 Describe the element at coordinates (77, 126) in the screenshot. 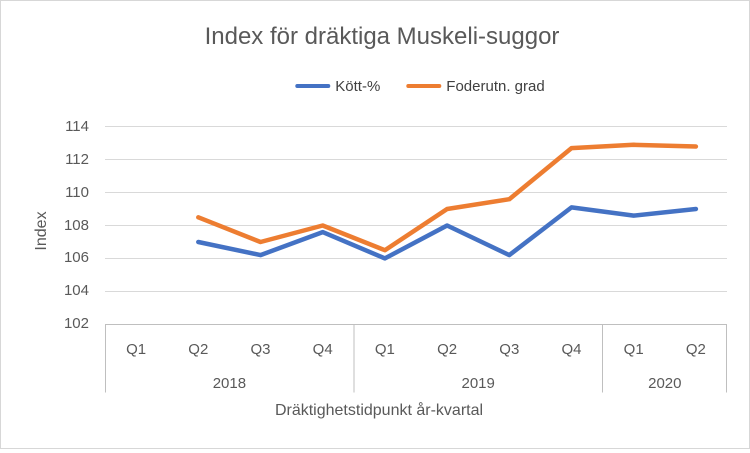

I see `y-tick-label: 114` at that location.